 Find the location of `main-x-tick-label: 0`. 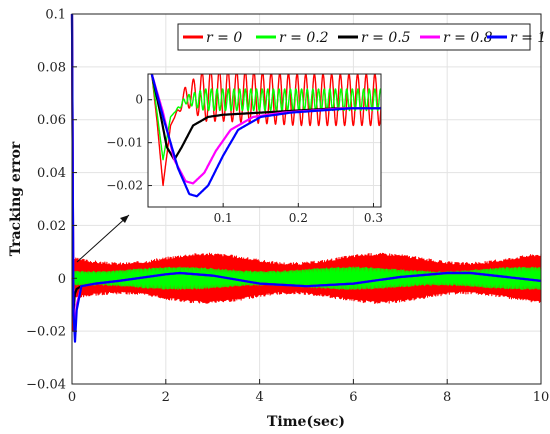

main-x-tick-label: 0 is located at coordinates (72, 397).